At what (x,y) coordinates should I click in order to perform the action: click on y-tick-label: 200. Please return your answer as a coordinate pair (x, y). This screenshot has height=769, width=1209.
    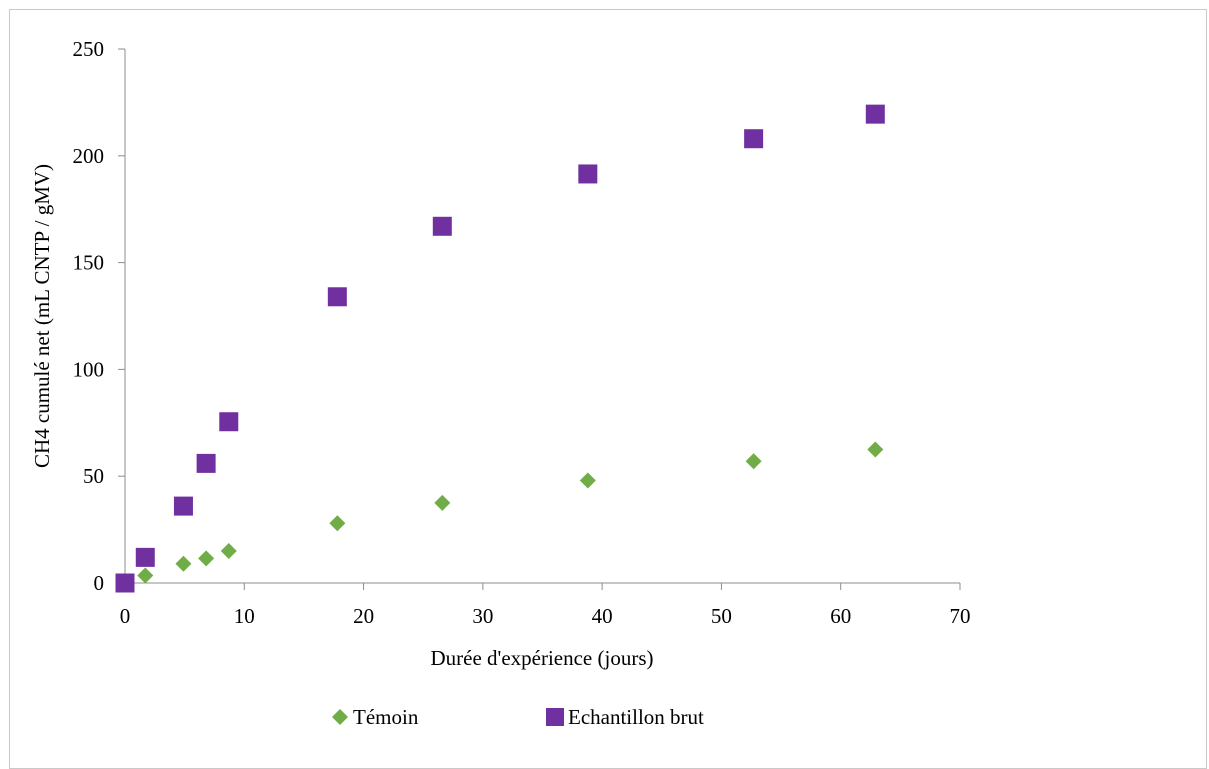
    Looking at the image, I should click on (89, 156).